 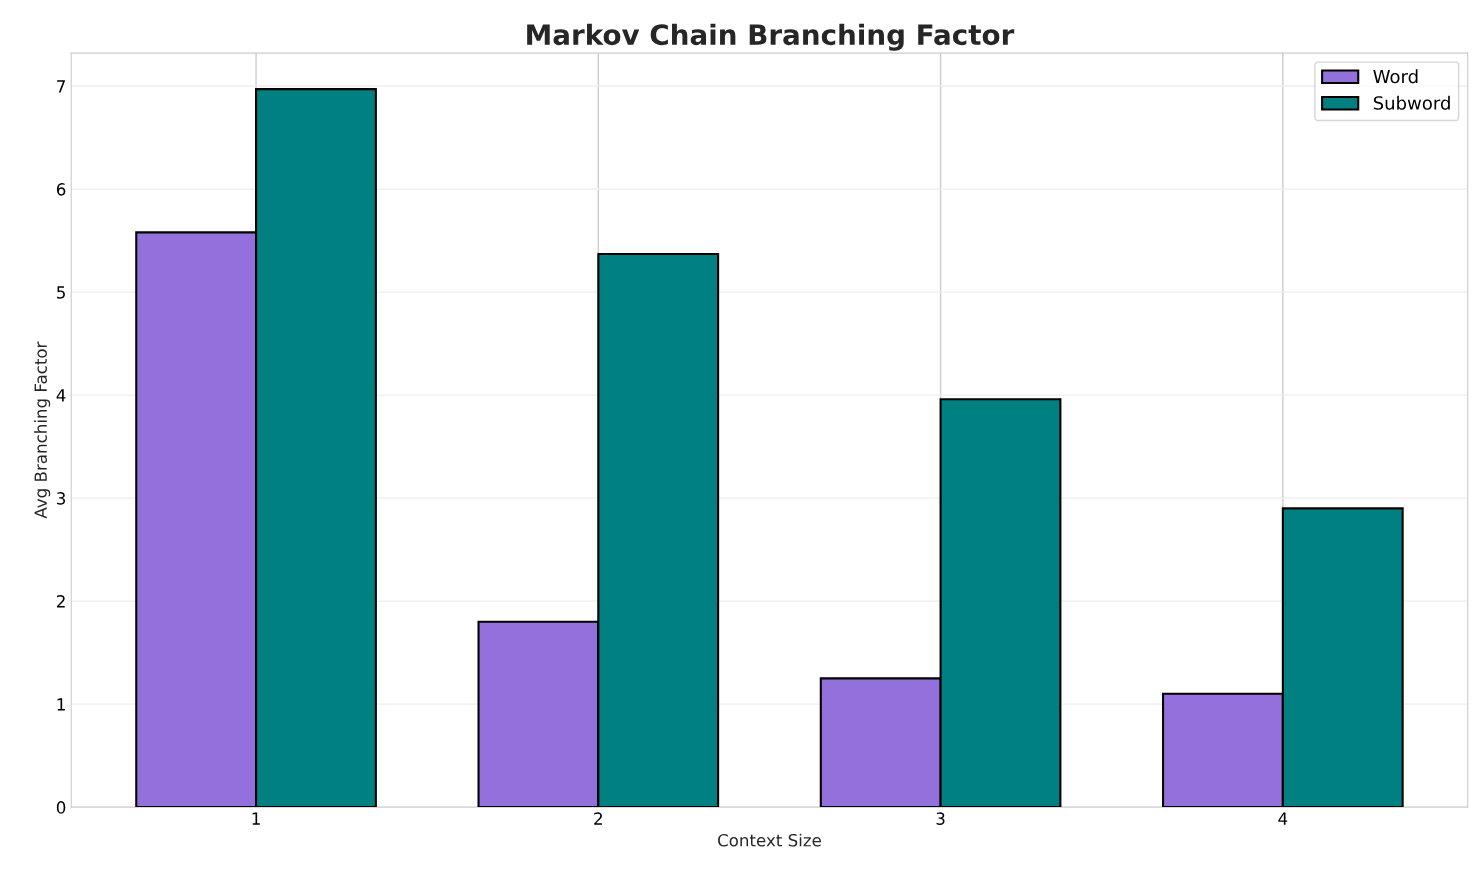 What do you see at coordinates (61, 292) in the screenshot?
I see `y-tick-label: 5` at bounding box center [61, 292].